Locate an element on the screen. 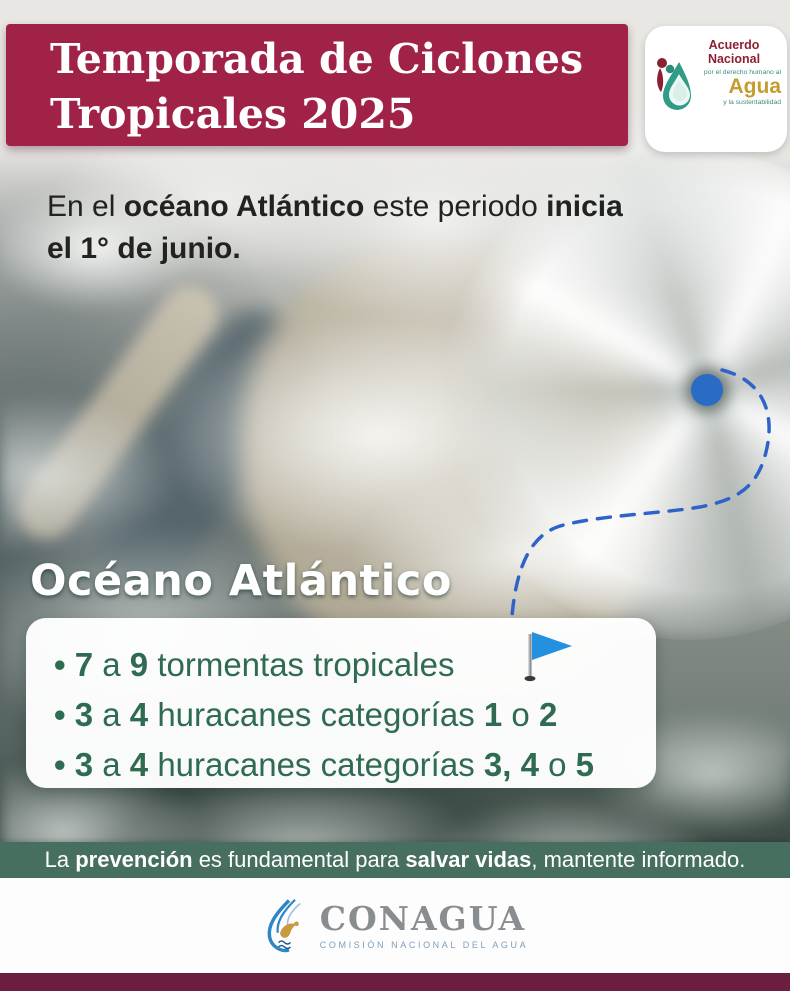 This screenshot has height=991, width=790. text-segment: prevención is located at coordinates (134, 859).